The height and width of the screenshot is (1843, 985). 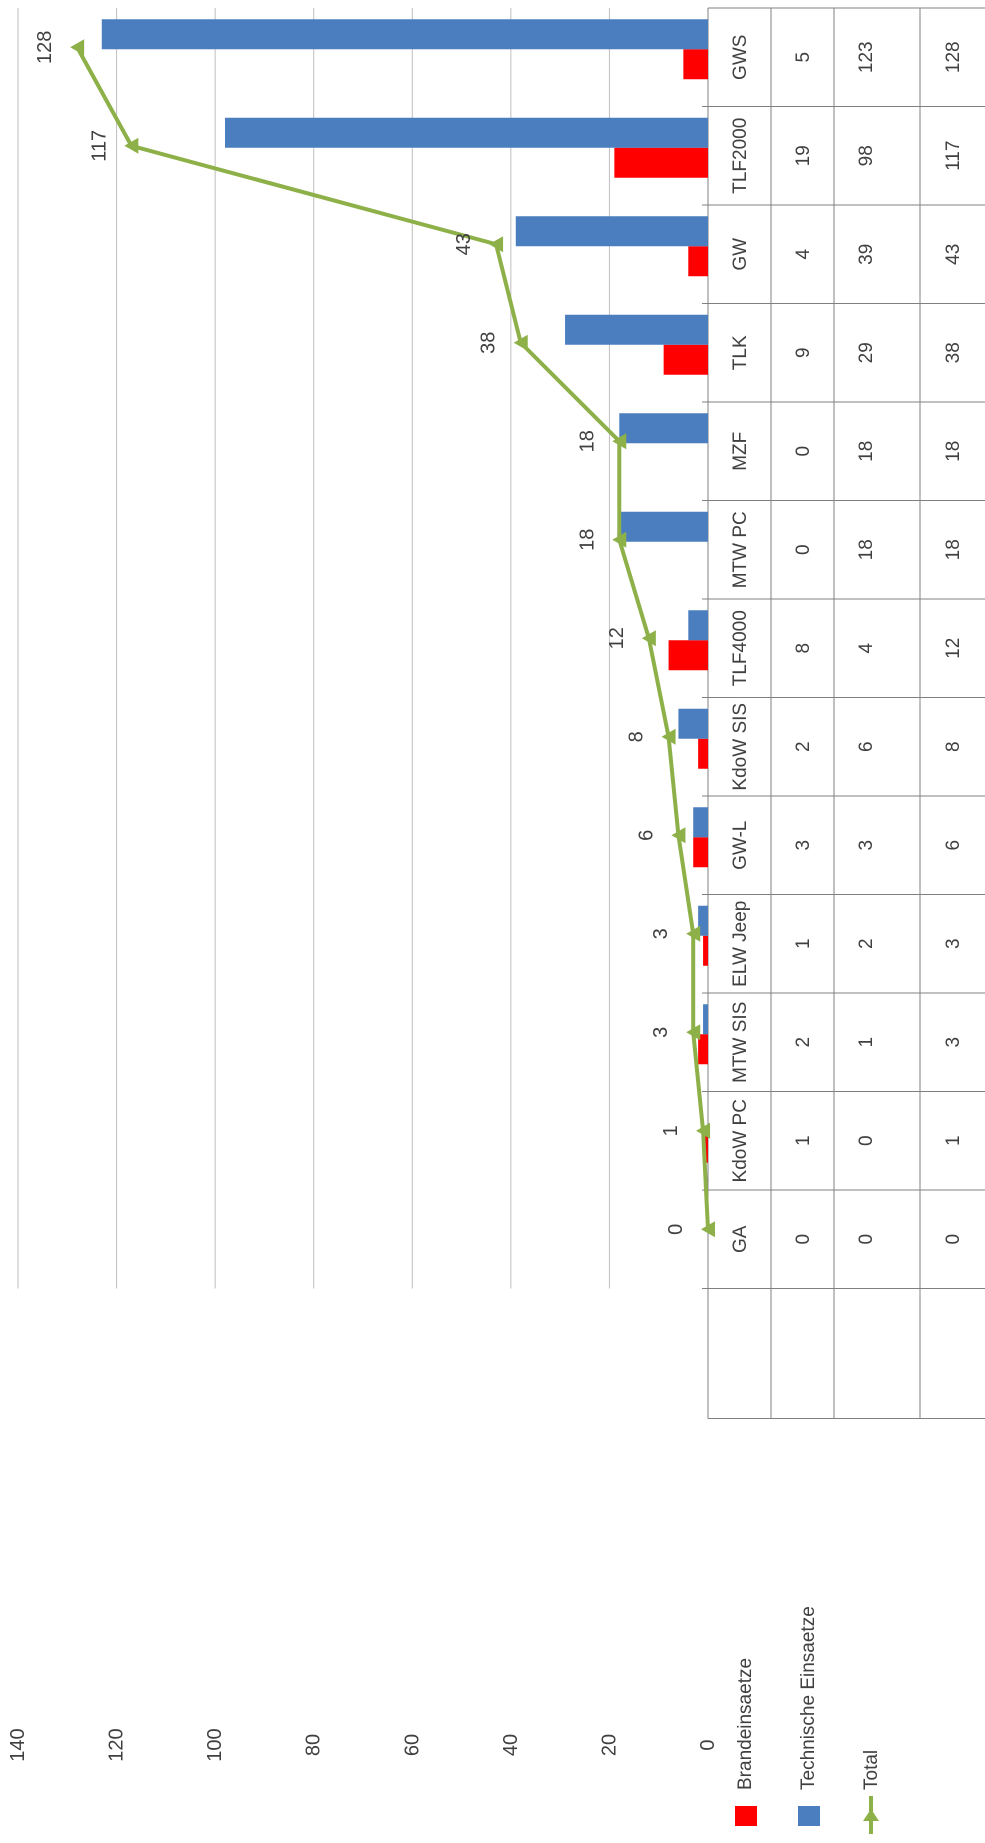 I want to click on table-cell-total: 1, so click(x=953, y=1140).